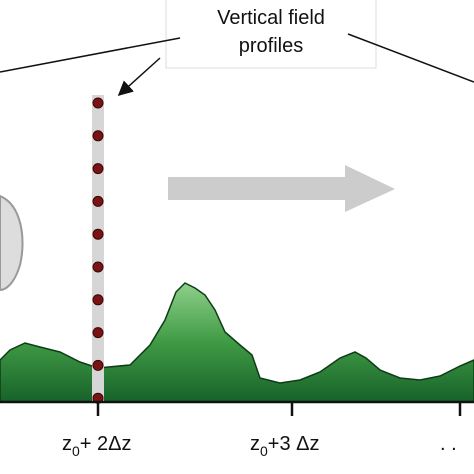 This screenshot has width=474, height=474. Describe the element at coordinates (285, 446) in the screenshot. I see `axis-label: z0+3 Δz` at that location.